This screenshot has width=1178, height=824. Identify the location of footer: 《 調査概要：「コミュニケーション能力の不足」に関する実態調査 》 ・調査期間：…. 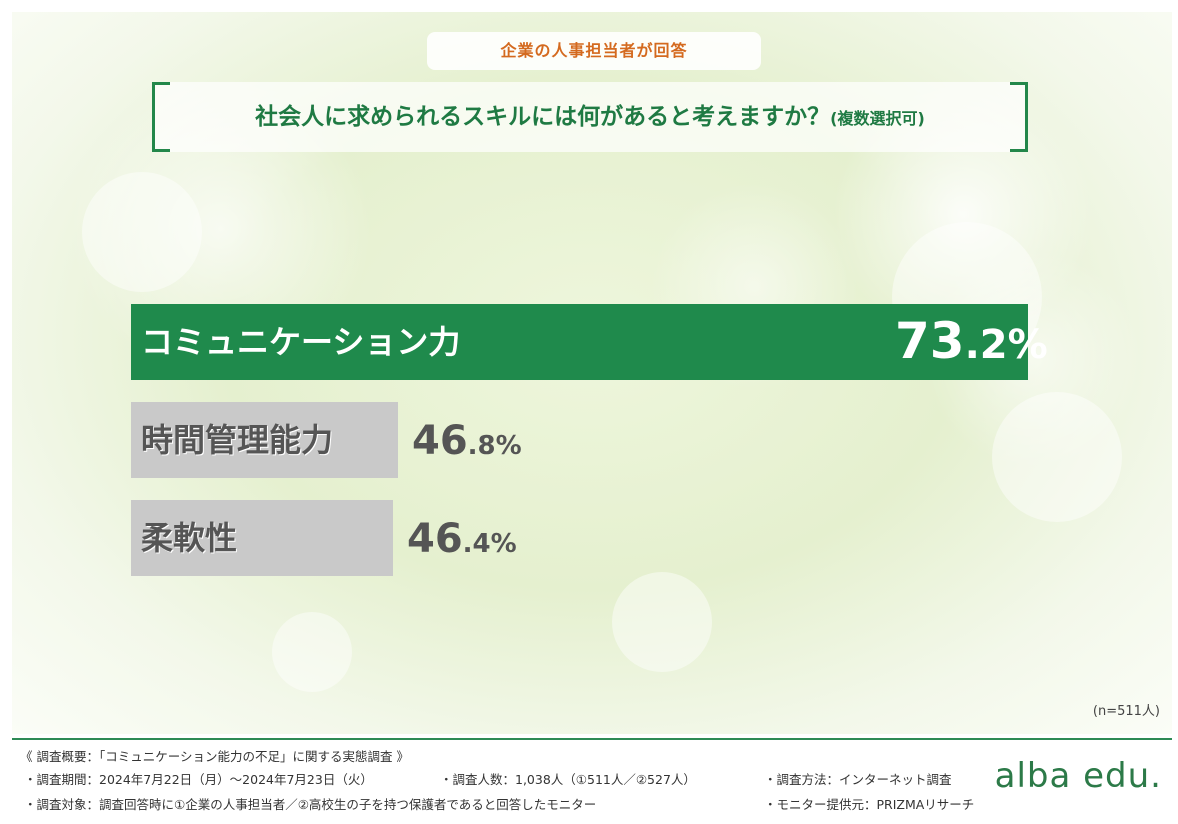
(592, 781).